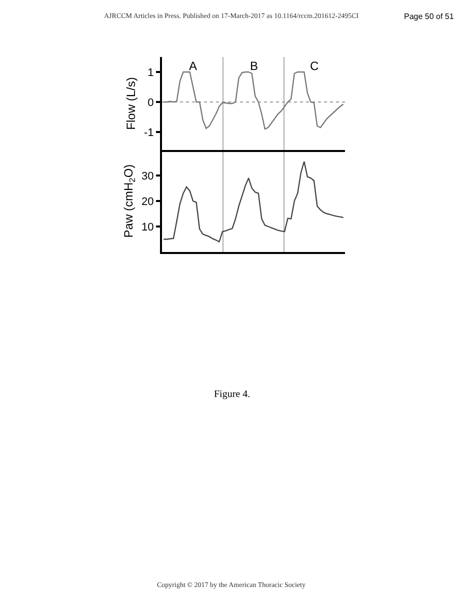 The height and width of the screenshot is (599, 463). Describe the element at coordinates (254, 66) in the screenshot. I see `annotation: B` at that location.